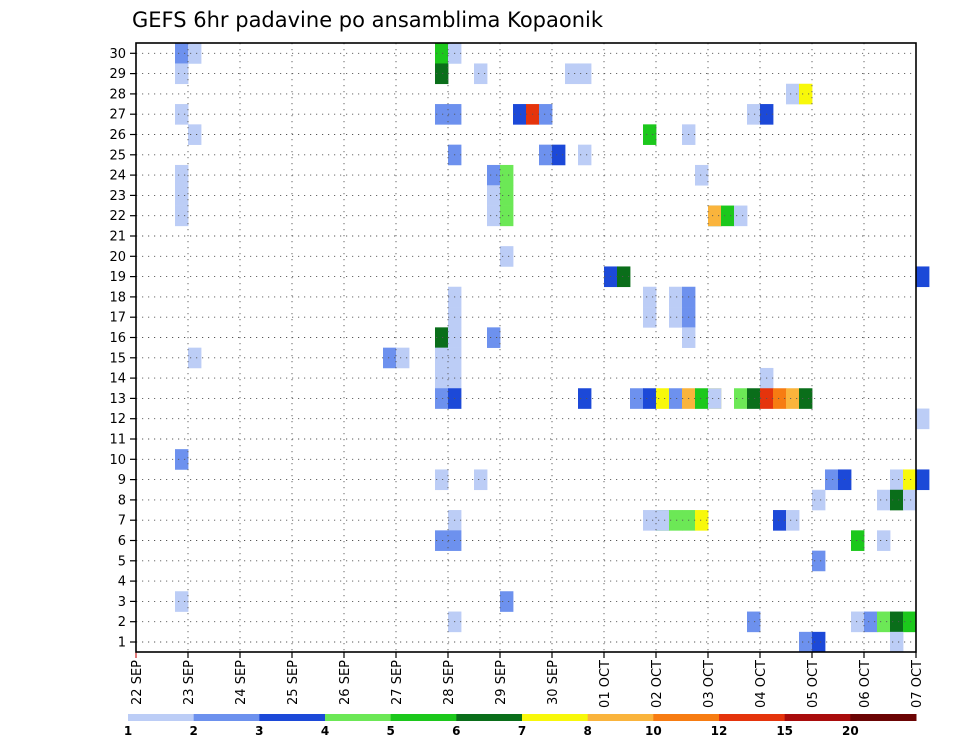 This screenshot has height=742, width=960. What do you see at coordinates (117, 460) in the screenshot?
I see `y-tick-label: 10` at bounding box center [117, 460].